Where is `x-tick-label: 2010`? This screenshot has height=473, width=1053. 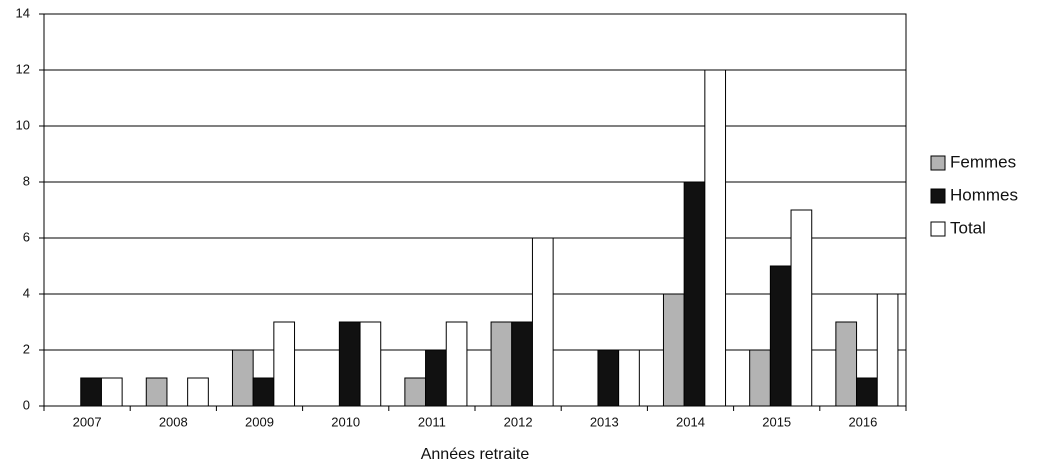
x-tick-label: 2010 is located at coordinates (345, 421).